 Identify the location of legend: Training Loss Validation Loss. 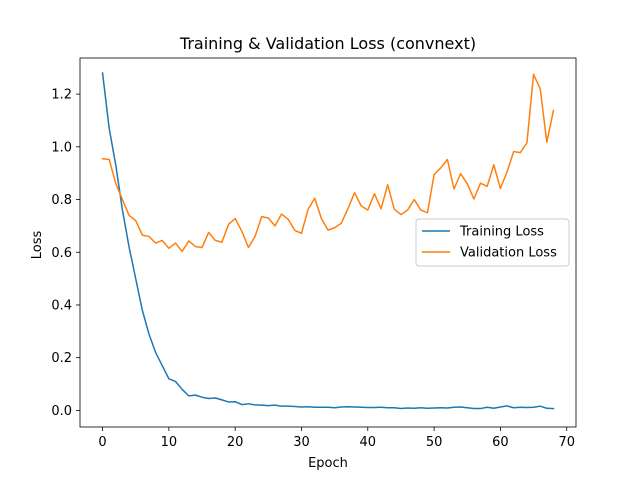
(492, 242).